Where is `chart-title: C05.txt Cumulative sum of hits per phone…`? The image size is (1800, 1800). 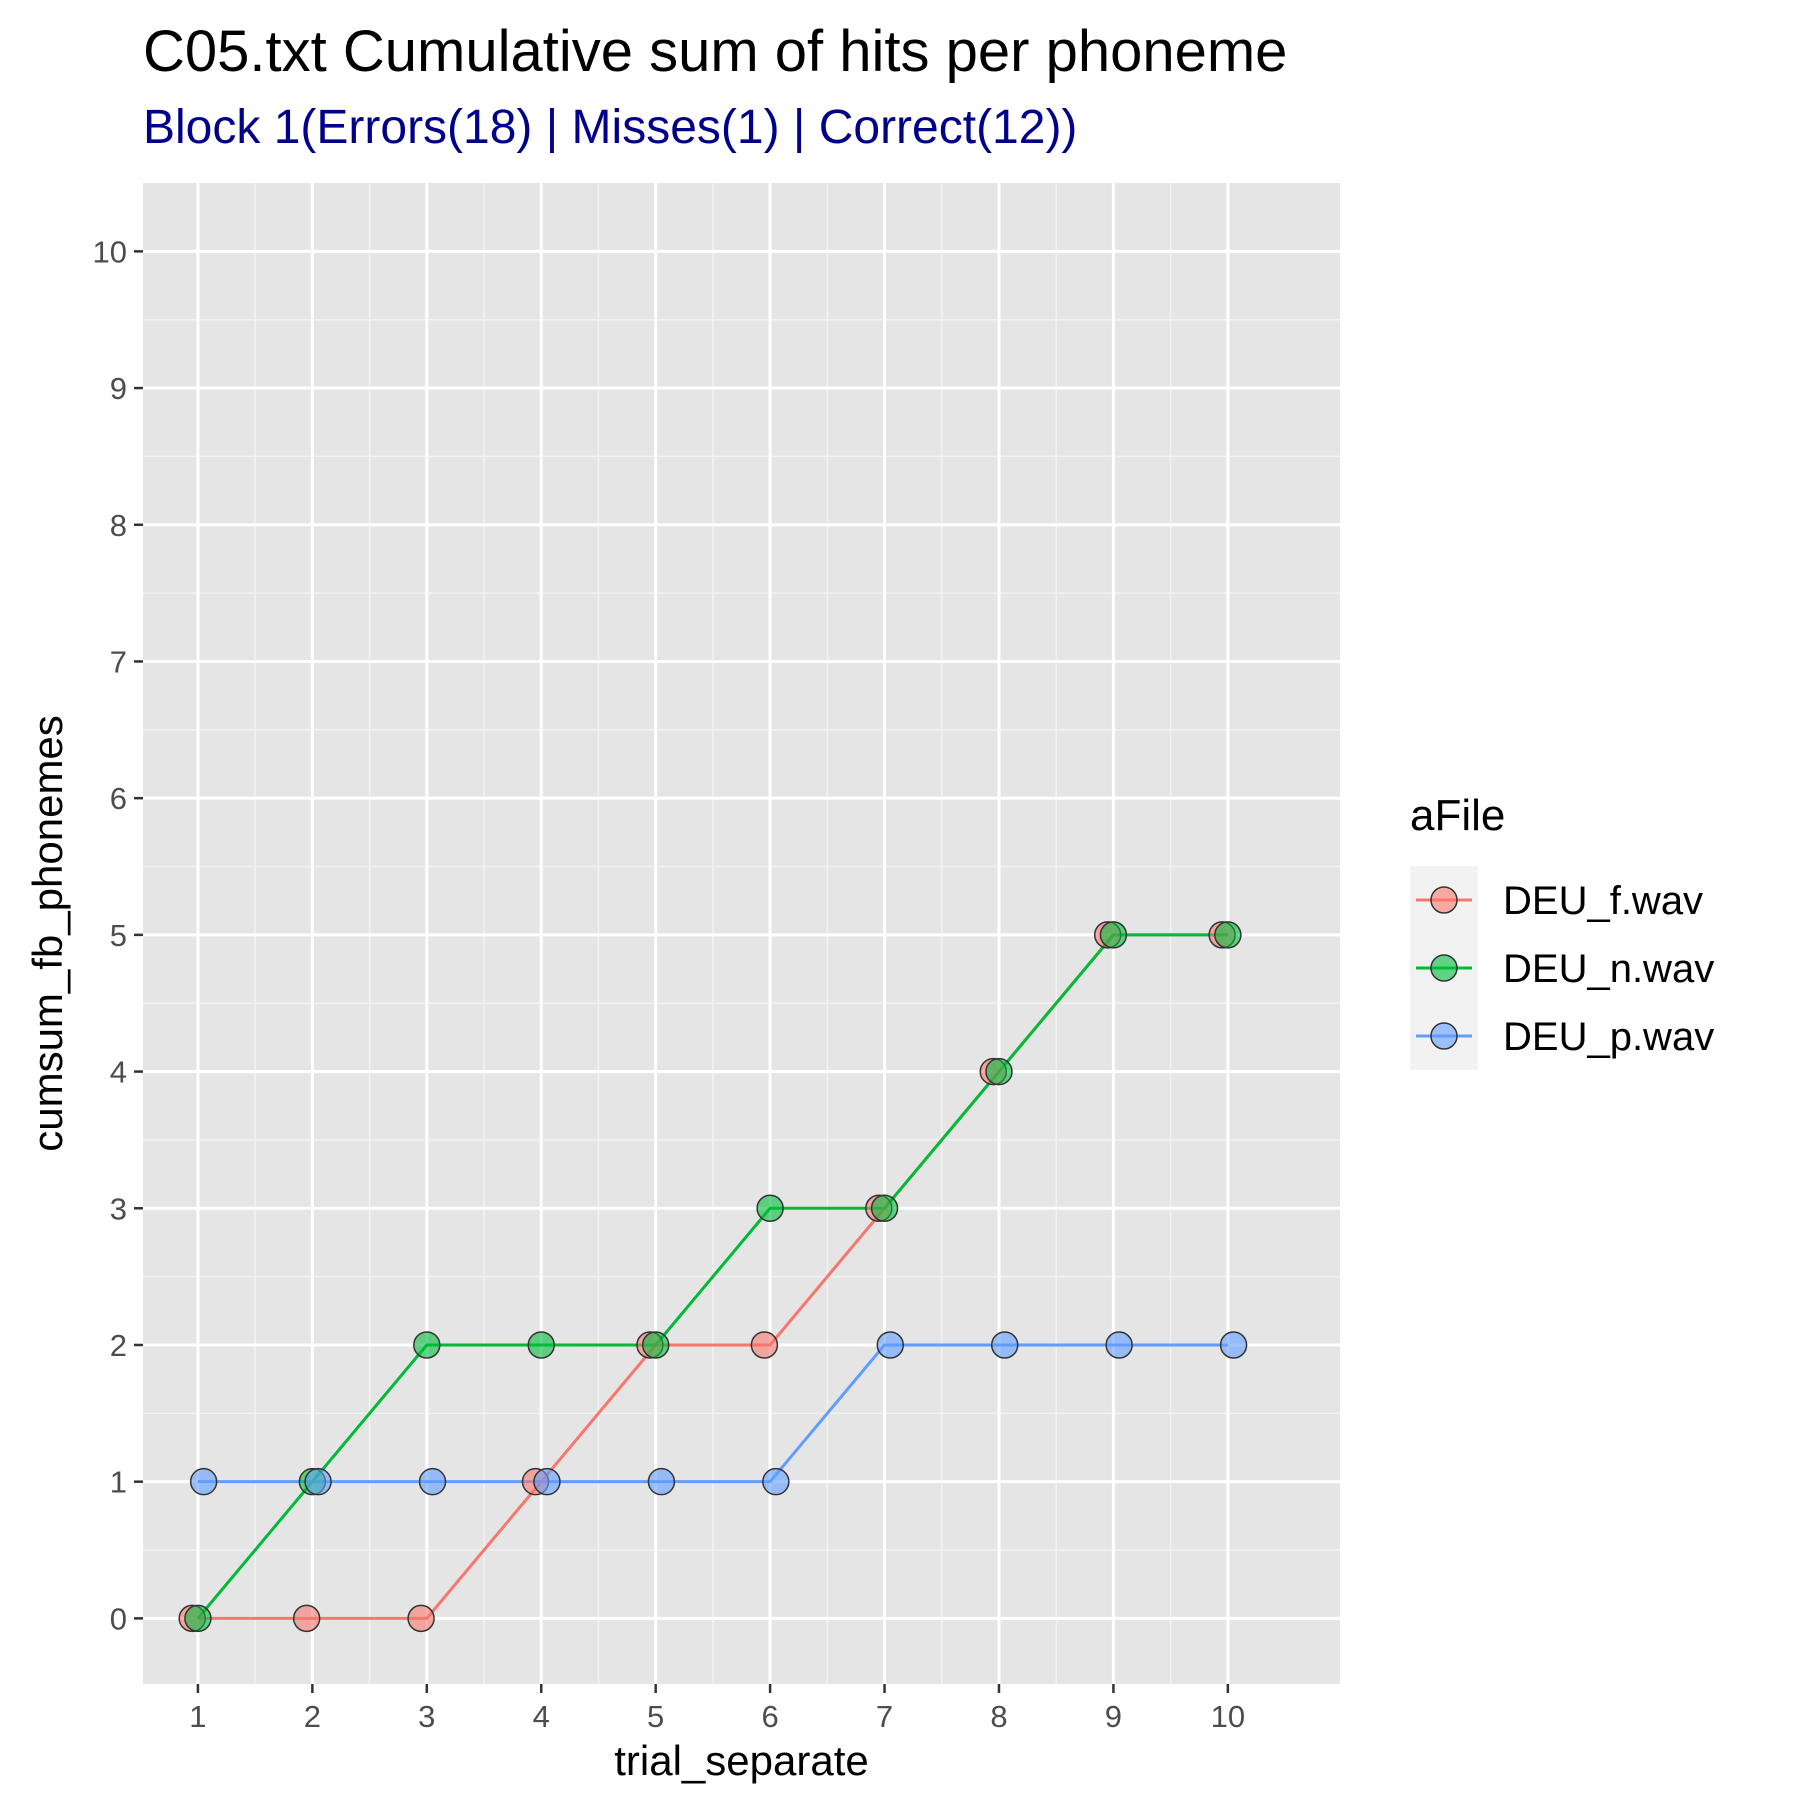
chart-title: C05.txt Cumulative sum of hits per phone… is located at coordinates (715, 51).